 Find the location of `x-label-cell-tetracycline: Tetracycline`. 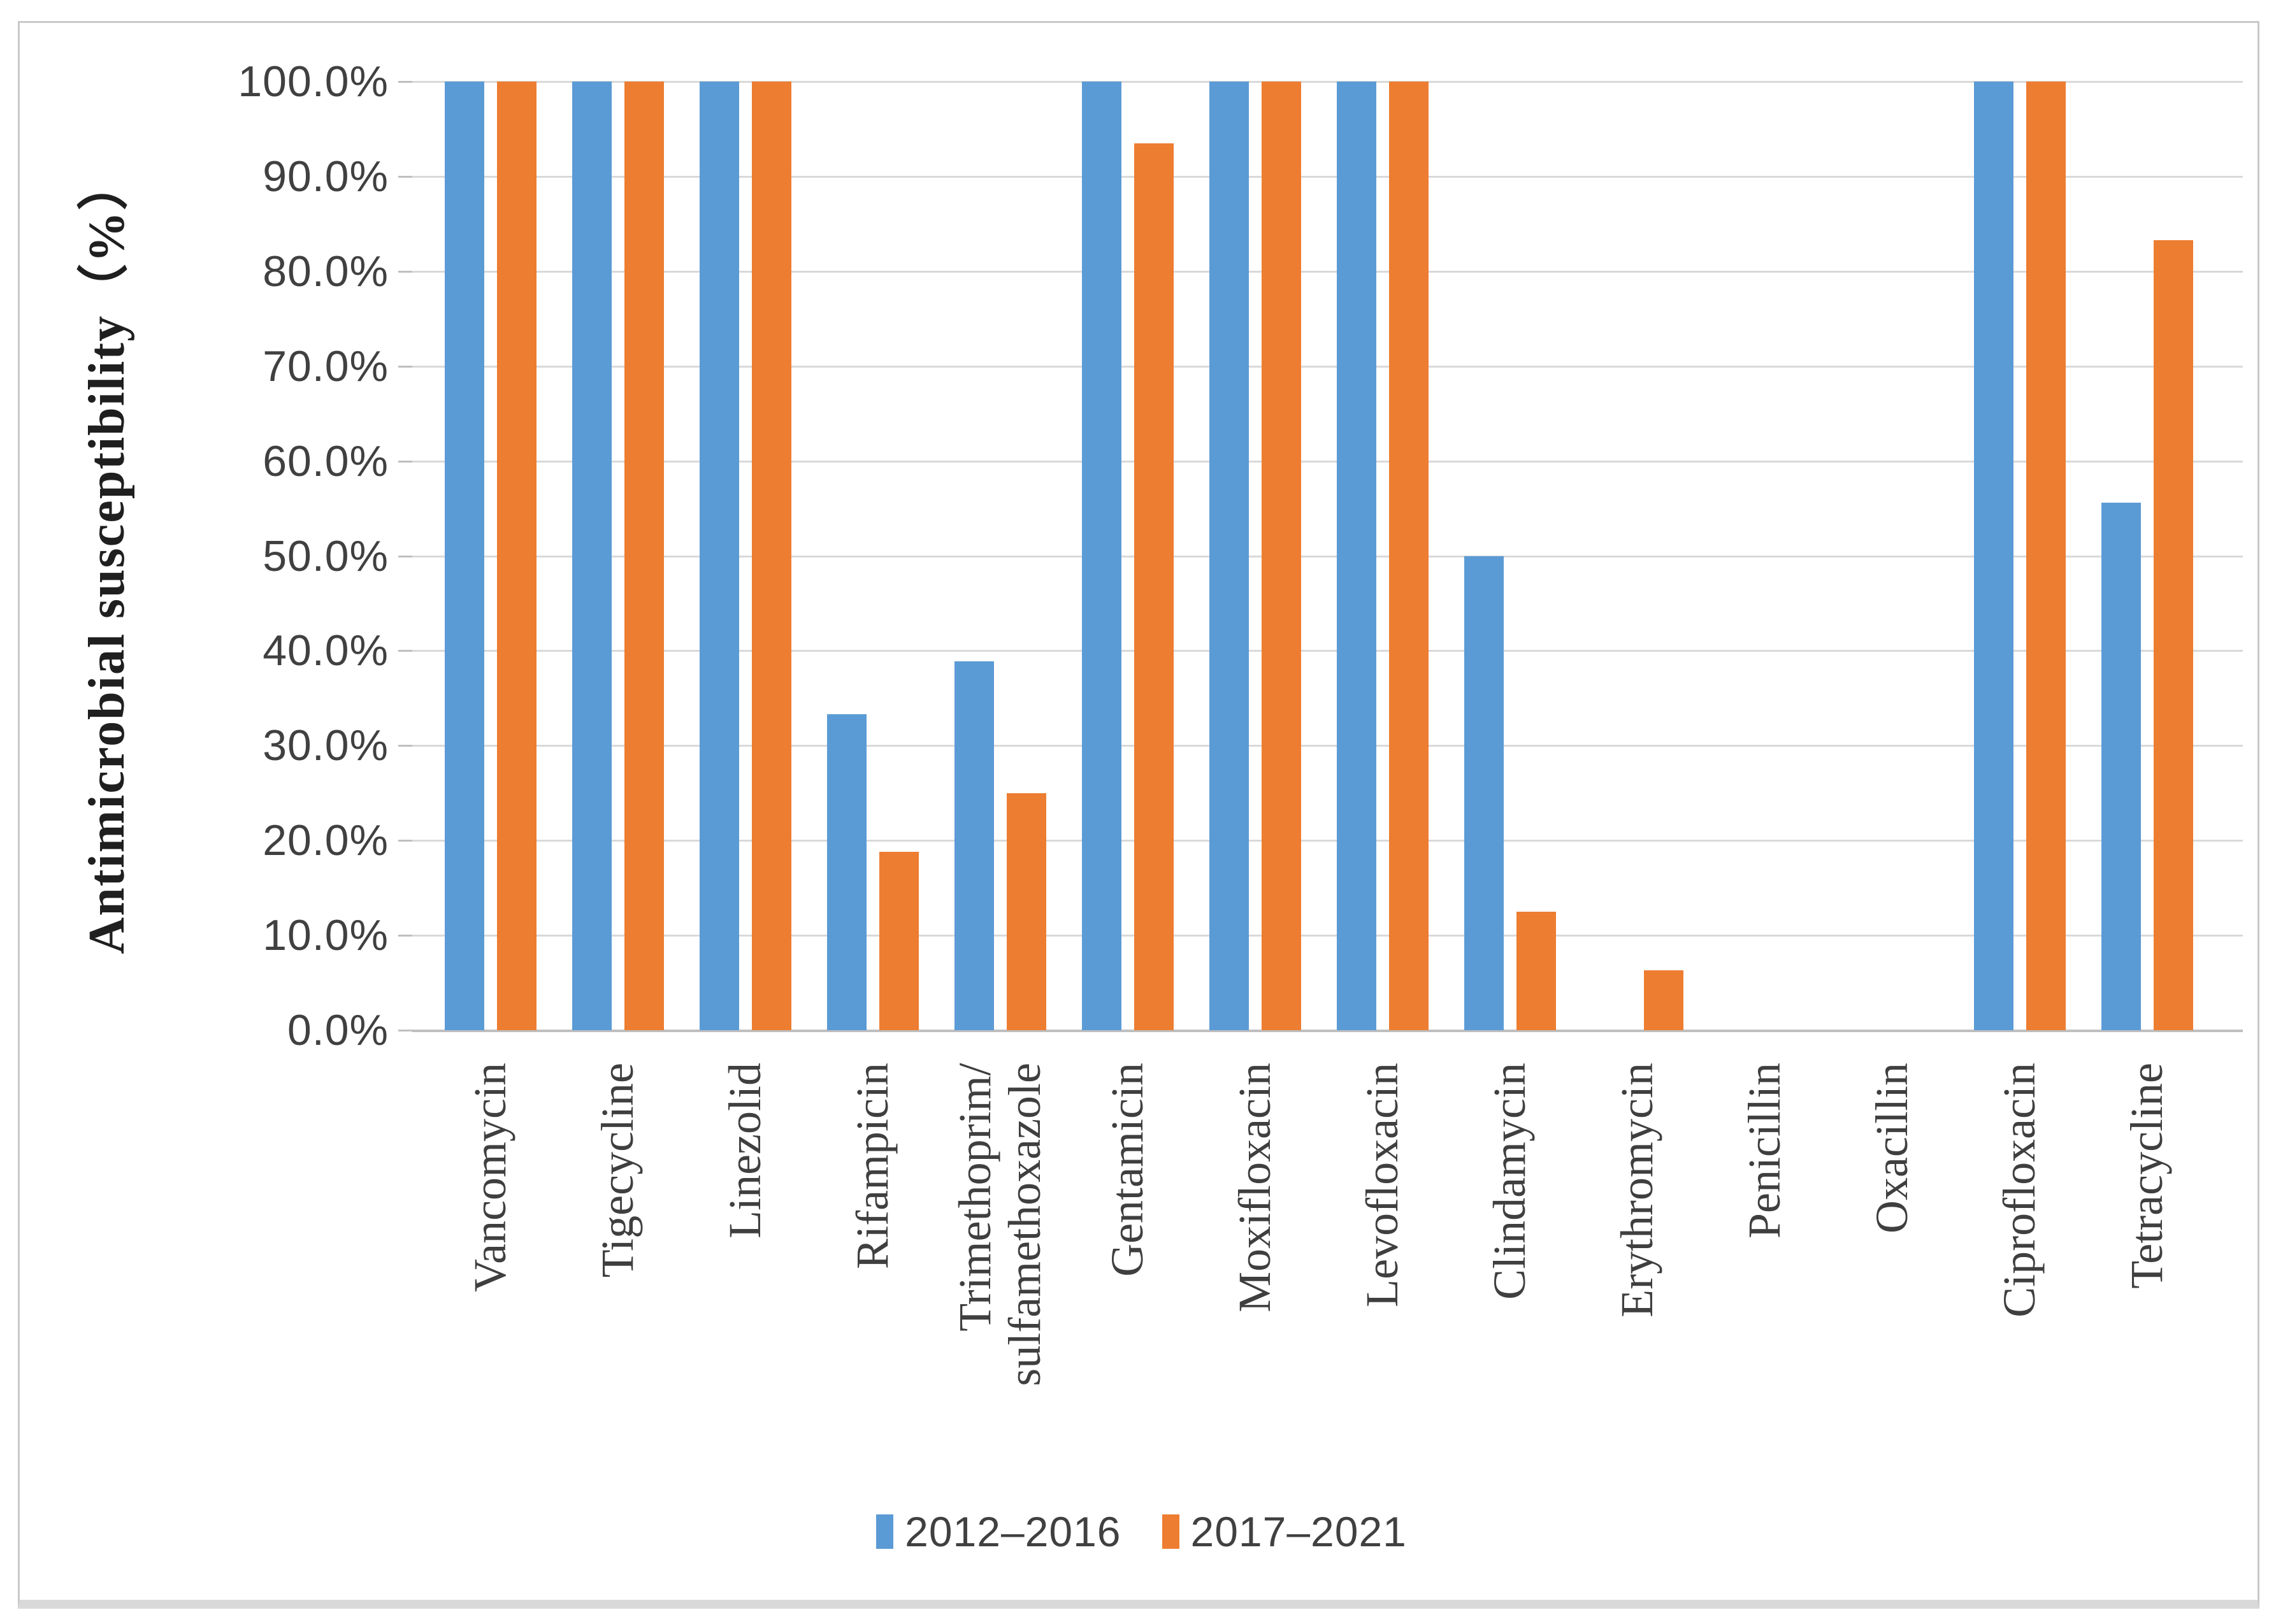

x-label-cell-tetracycline: Tetracycline is located at coordinates (2148, 1298).